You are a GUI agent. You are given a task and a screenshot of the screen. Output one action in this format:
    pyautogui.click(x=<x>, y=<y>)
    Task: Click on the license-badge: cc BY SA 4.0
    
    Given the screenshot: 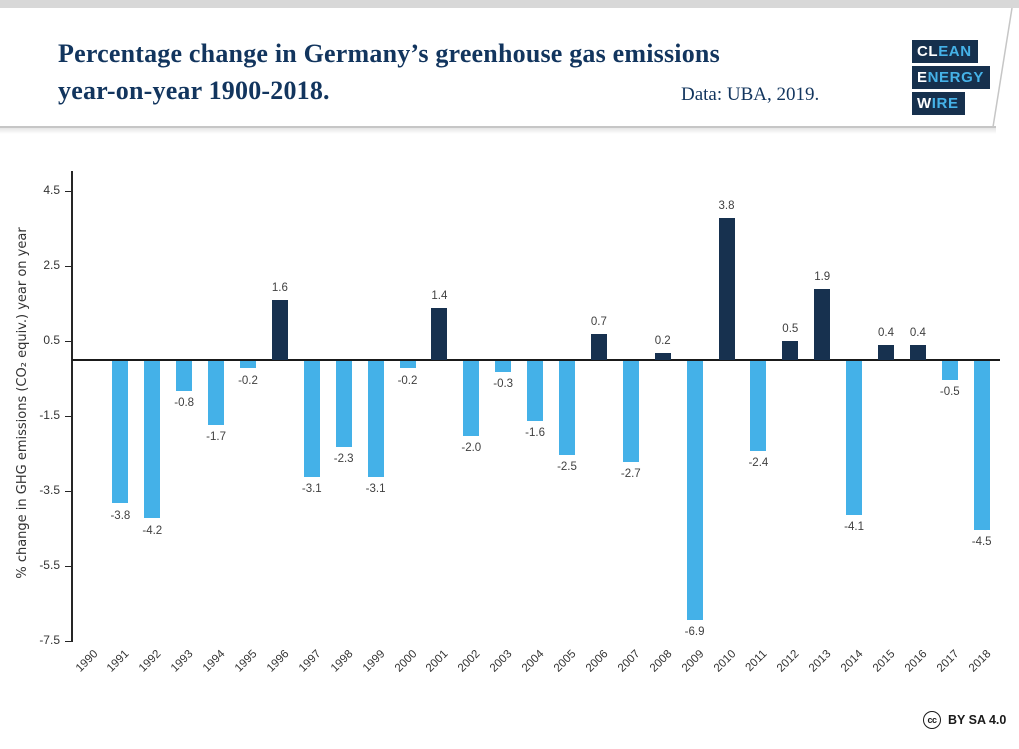 What is the action you would take?
    pyautogui.click(x=964, y=720)
    